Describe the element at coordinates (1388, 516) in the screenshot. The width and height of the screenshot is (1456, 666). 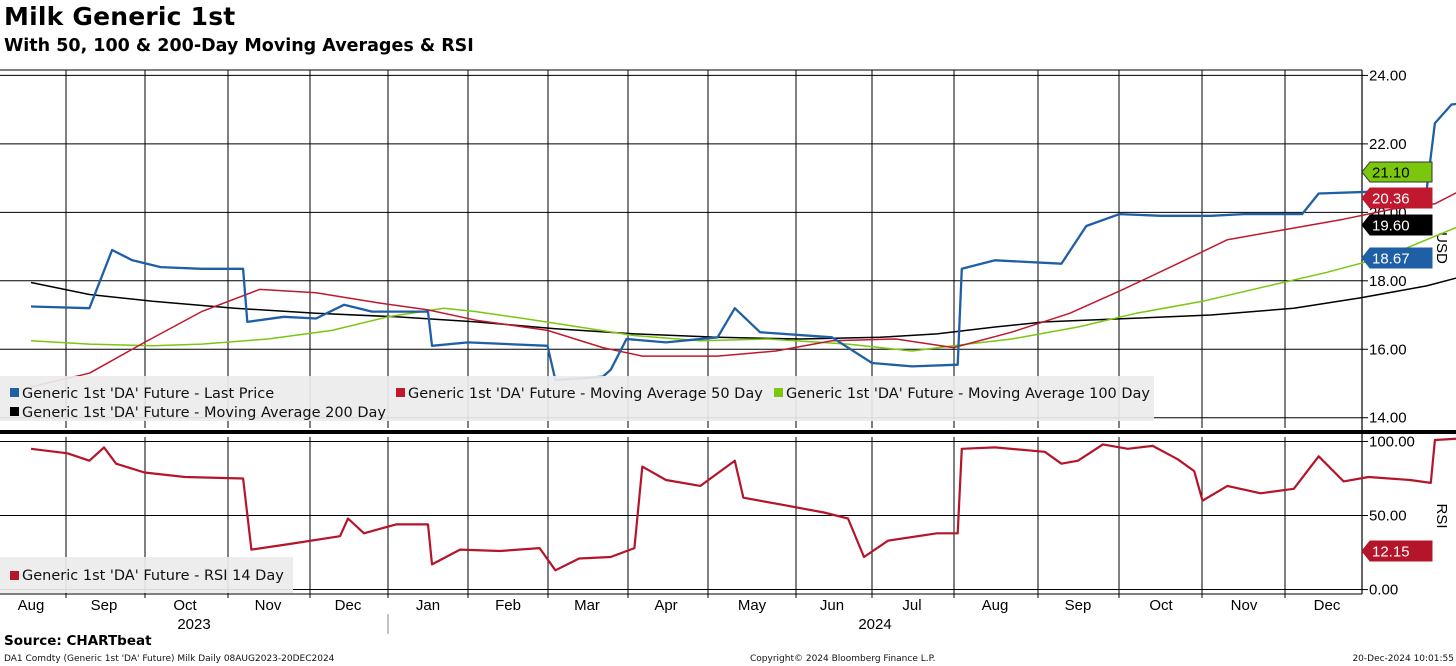
I see `rsi-tick-label: 50.00` at that location.